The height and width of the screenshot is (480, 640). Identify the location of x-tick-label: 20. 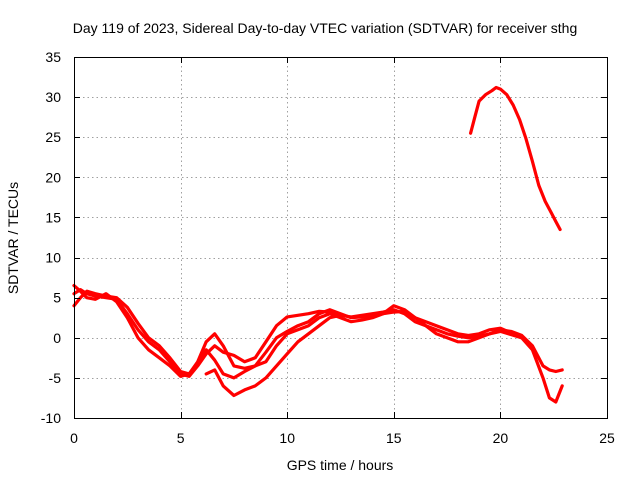
(501, 438).